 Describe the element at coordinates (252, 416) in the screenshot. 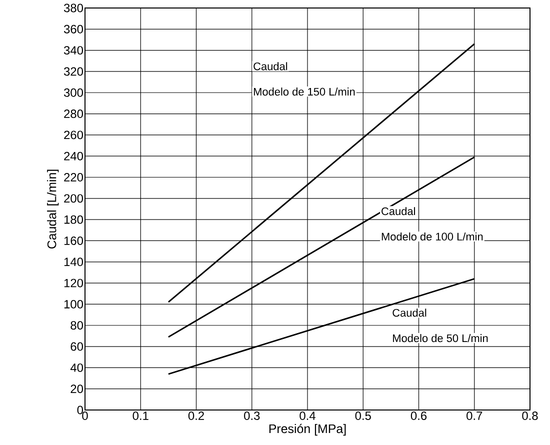

I see `x-tick-label: 0.3` at that location.